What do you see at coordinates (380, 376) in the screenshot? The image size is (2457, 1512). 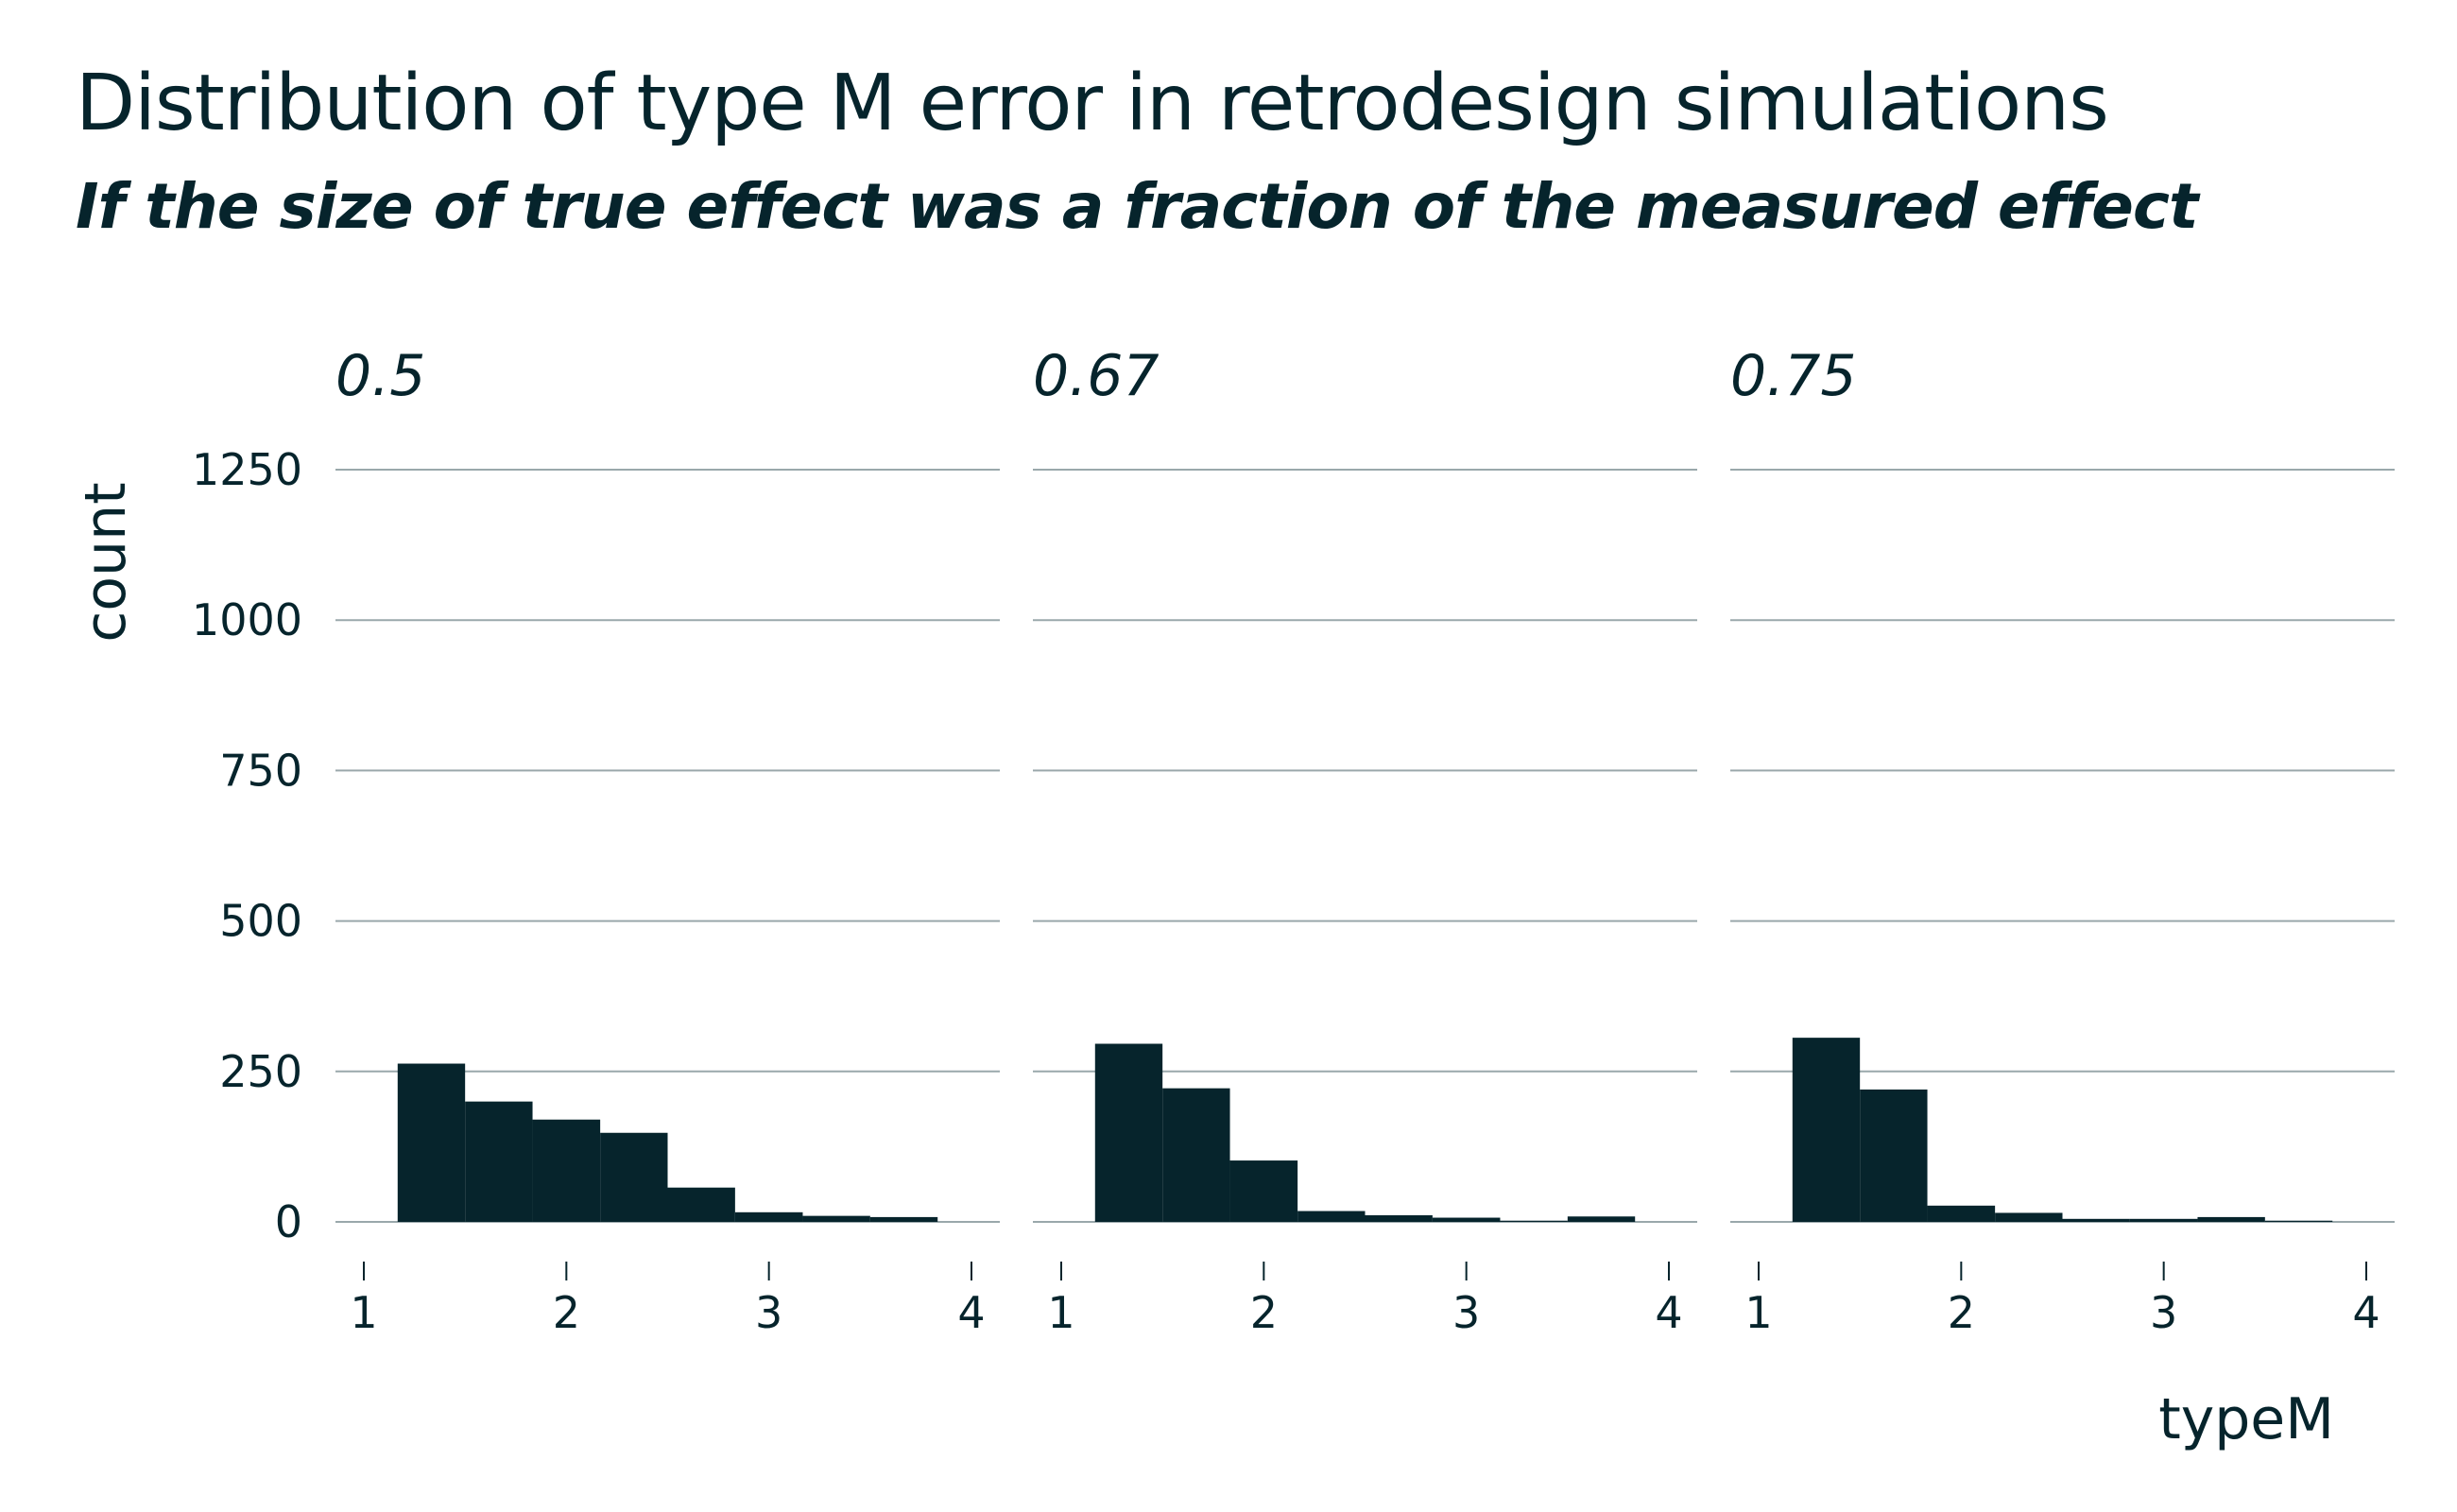 I see `facet-label: 0.5` at bounding box center [380, 376].